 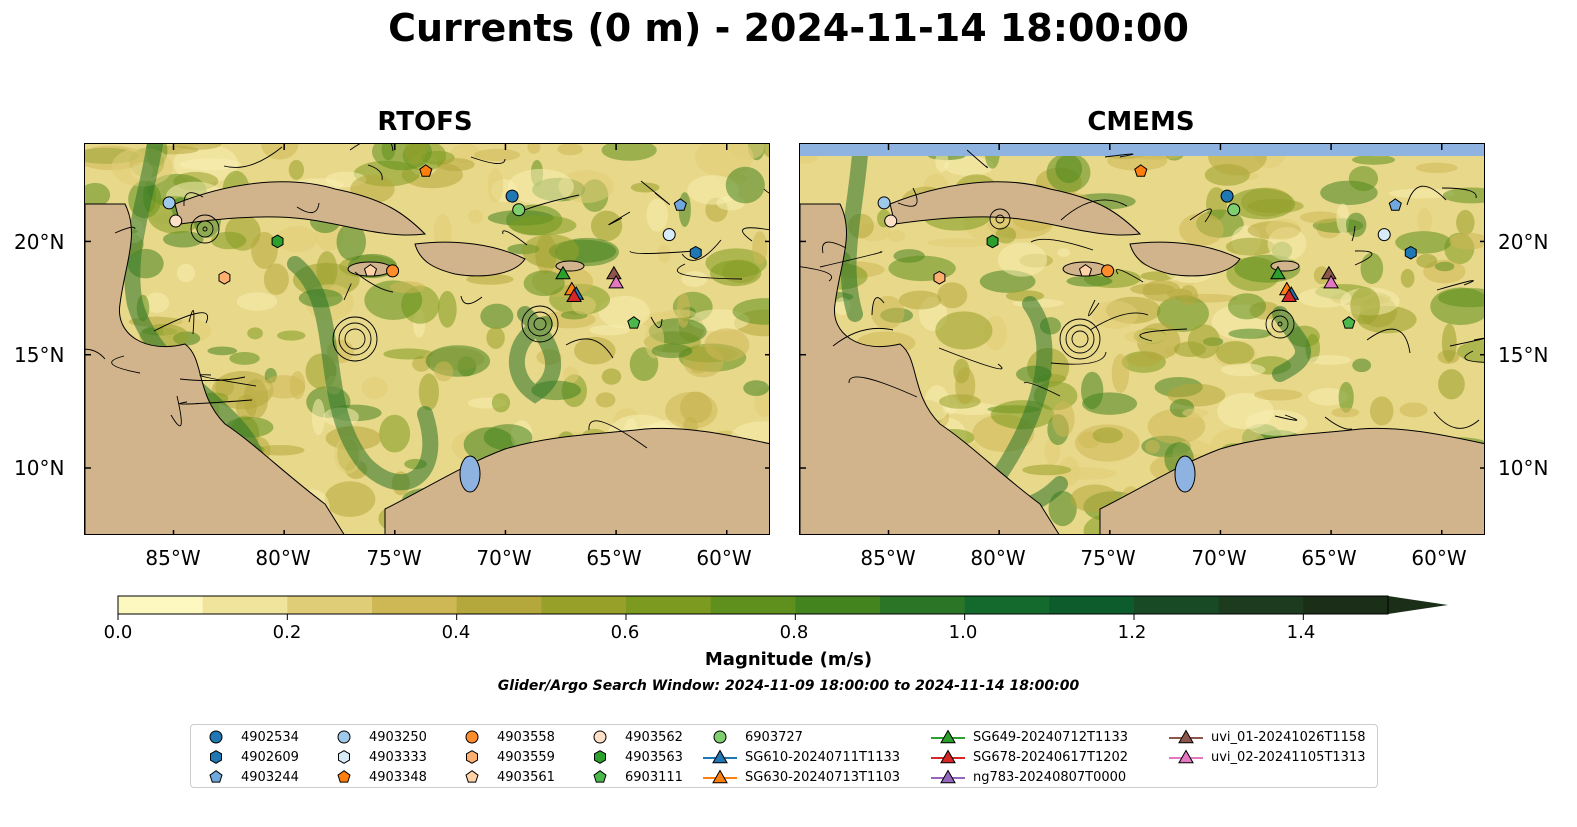 What do you see at coordinates (504, 558) in the screenshot?
I see `lon-label-70w-left: 70°W` at bounding box center [504, 558].